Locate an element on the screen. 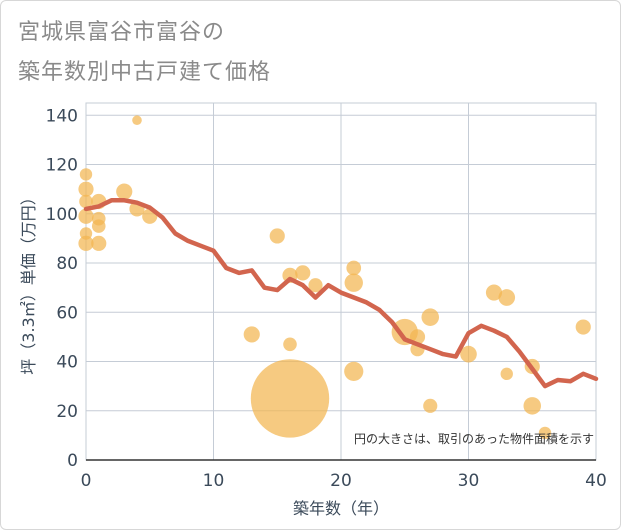  x-tick-label: 40 is located at coordinates (596, 481).